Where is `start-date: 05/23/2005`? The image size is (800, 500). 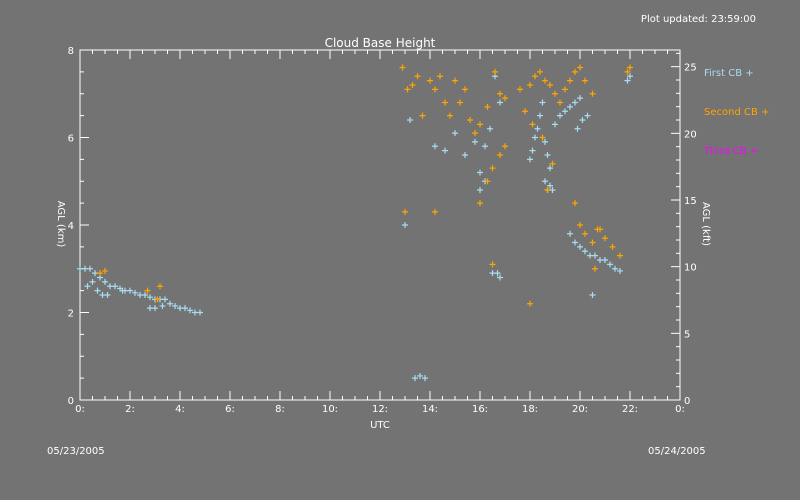
start-date: 05/23/2005 is located at coordinates (76, 451).